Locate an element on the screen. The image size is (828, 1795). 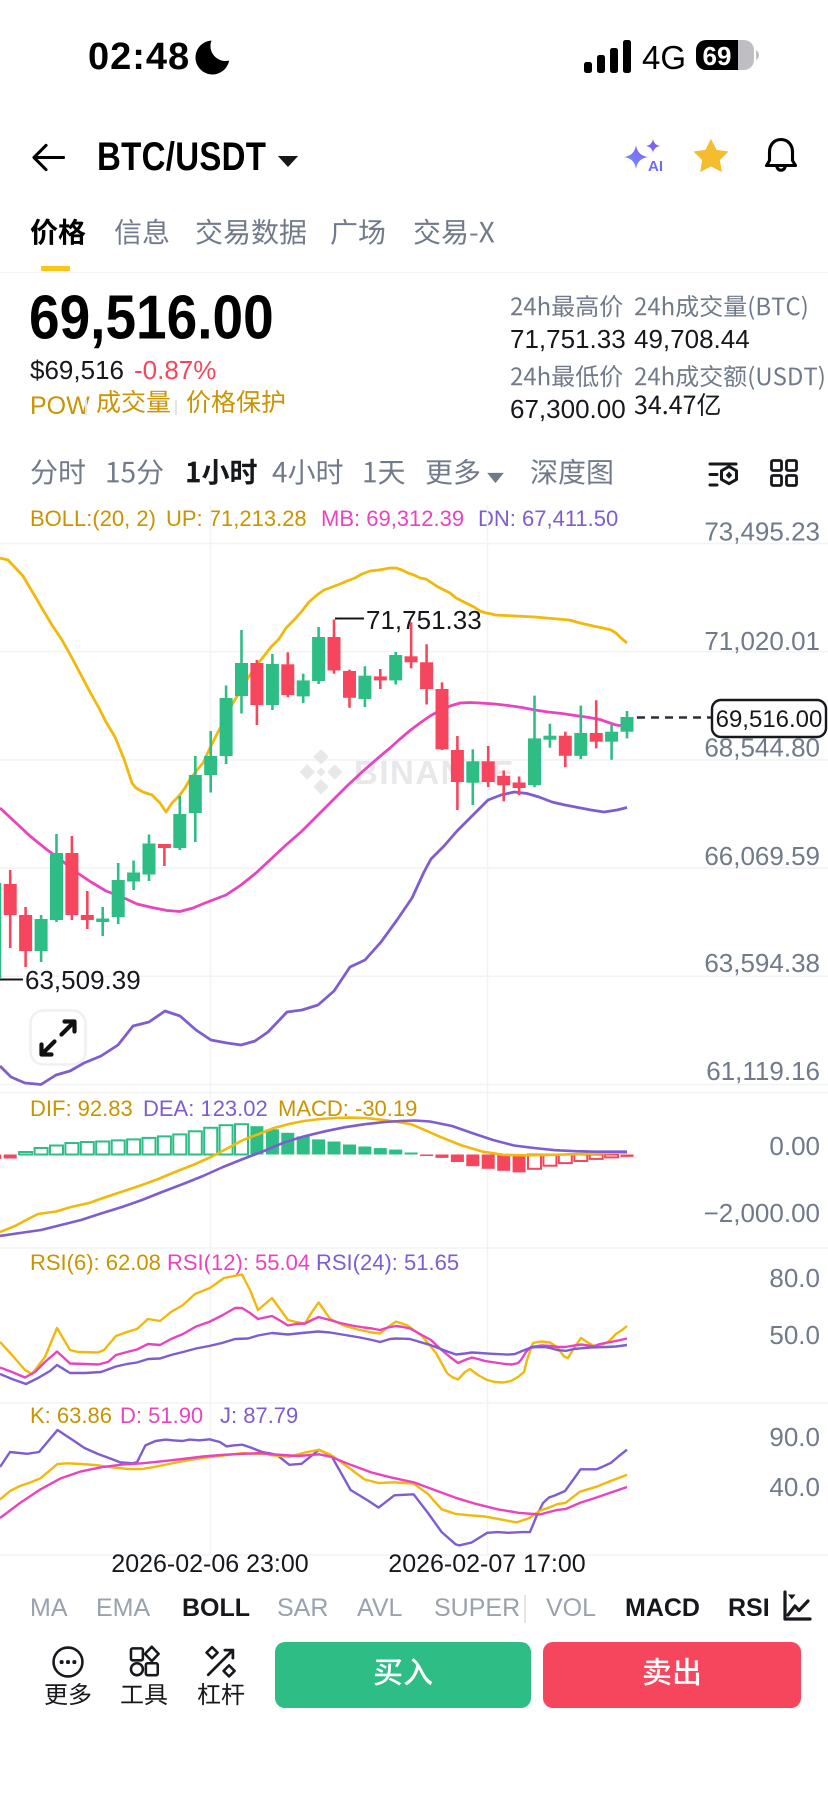
svg-text: 80.0 is located at coordinates (794, 1278).